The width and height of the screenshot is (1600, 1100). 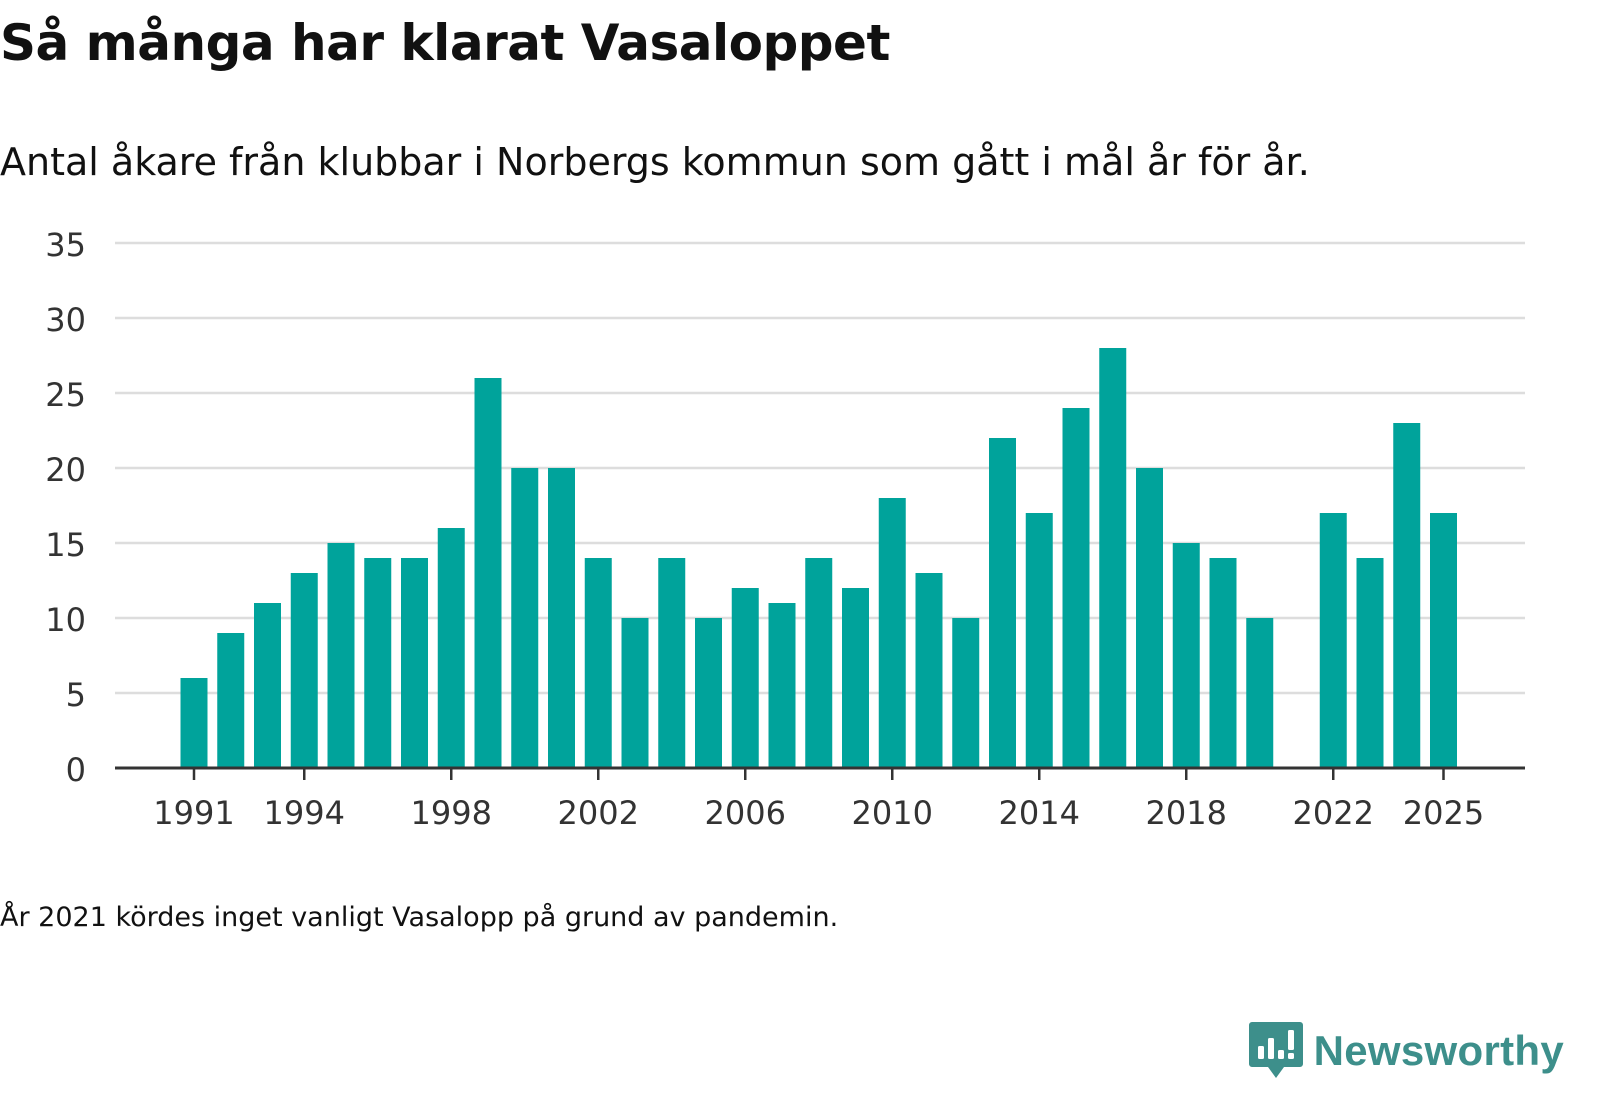 I want to click on bar-2012, so click(x=966, y=693).